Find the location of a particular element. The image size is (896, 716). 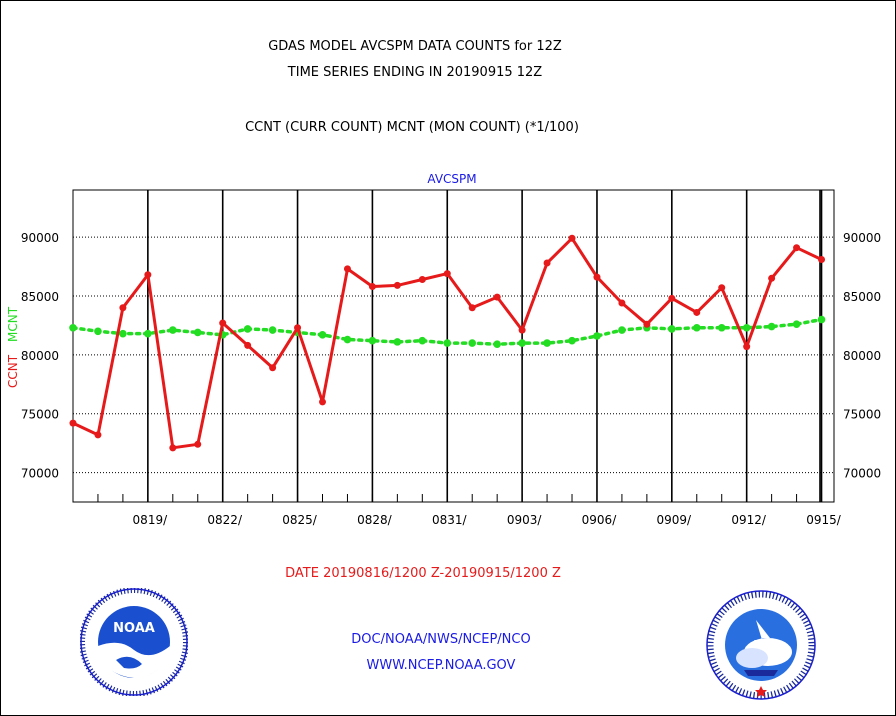

y-tick-label-left: 80000 is located at coordinates (40, 356).